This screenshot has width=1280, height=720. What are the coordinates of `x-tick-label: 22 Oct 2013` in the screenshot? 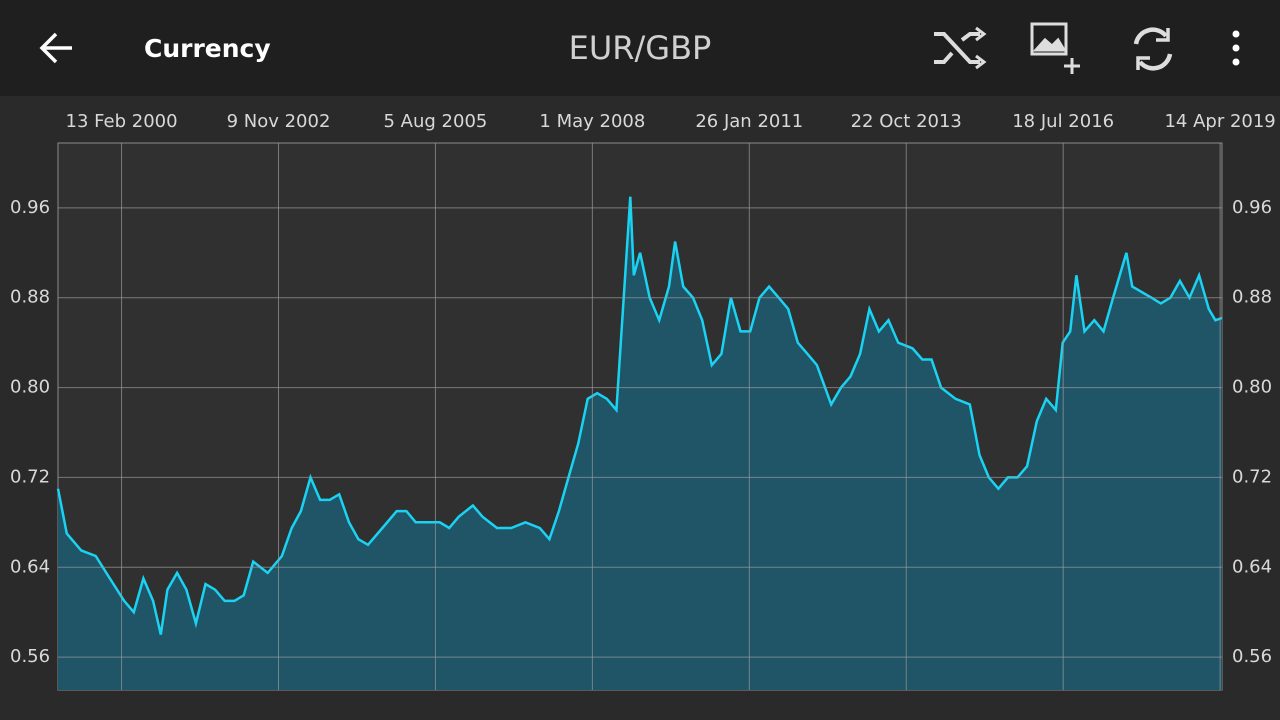 It's located at (906, 121).